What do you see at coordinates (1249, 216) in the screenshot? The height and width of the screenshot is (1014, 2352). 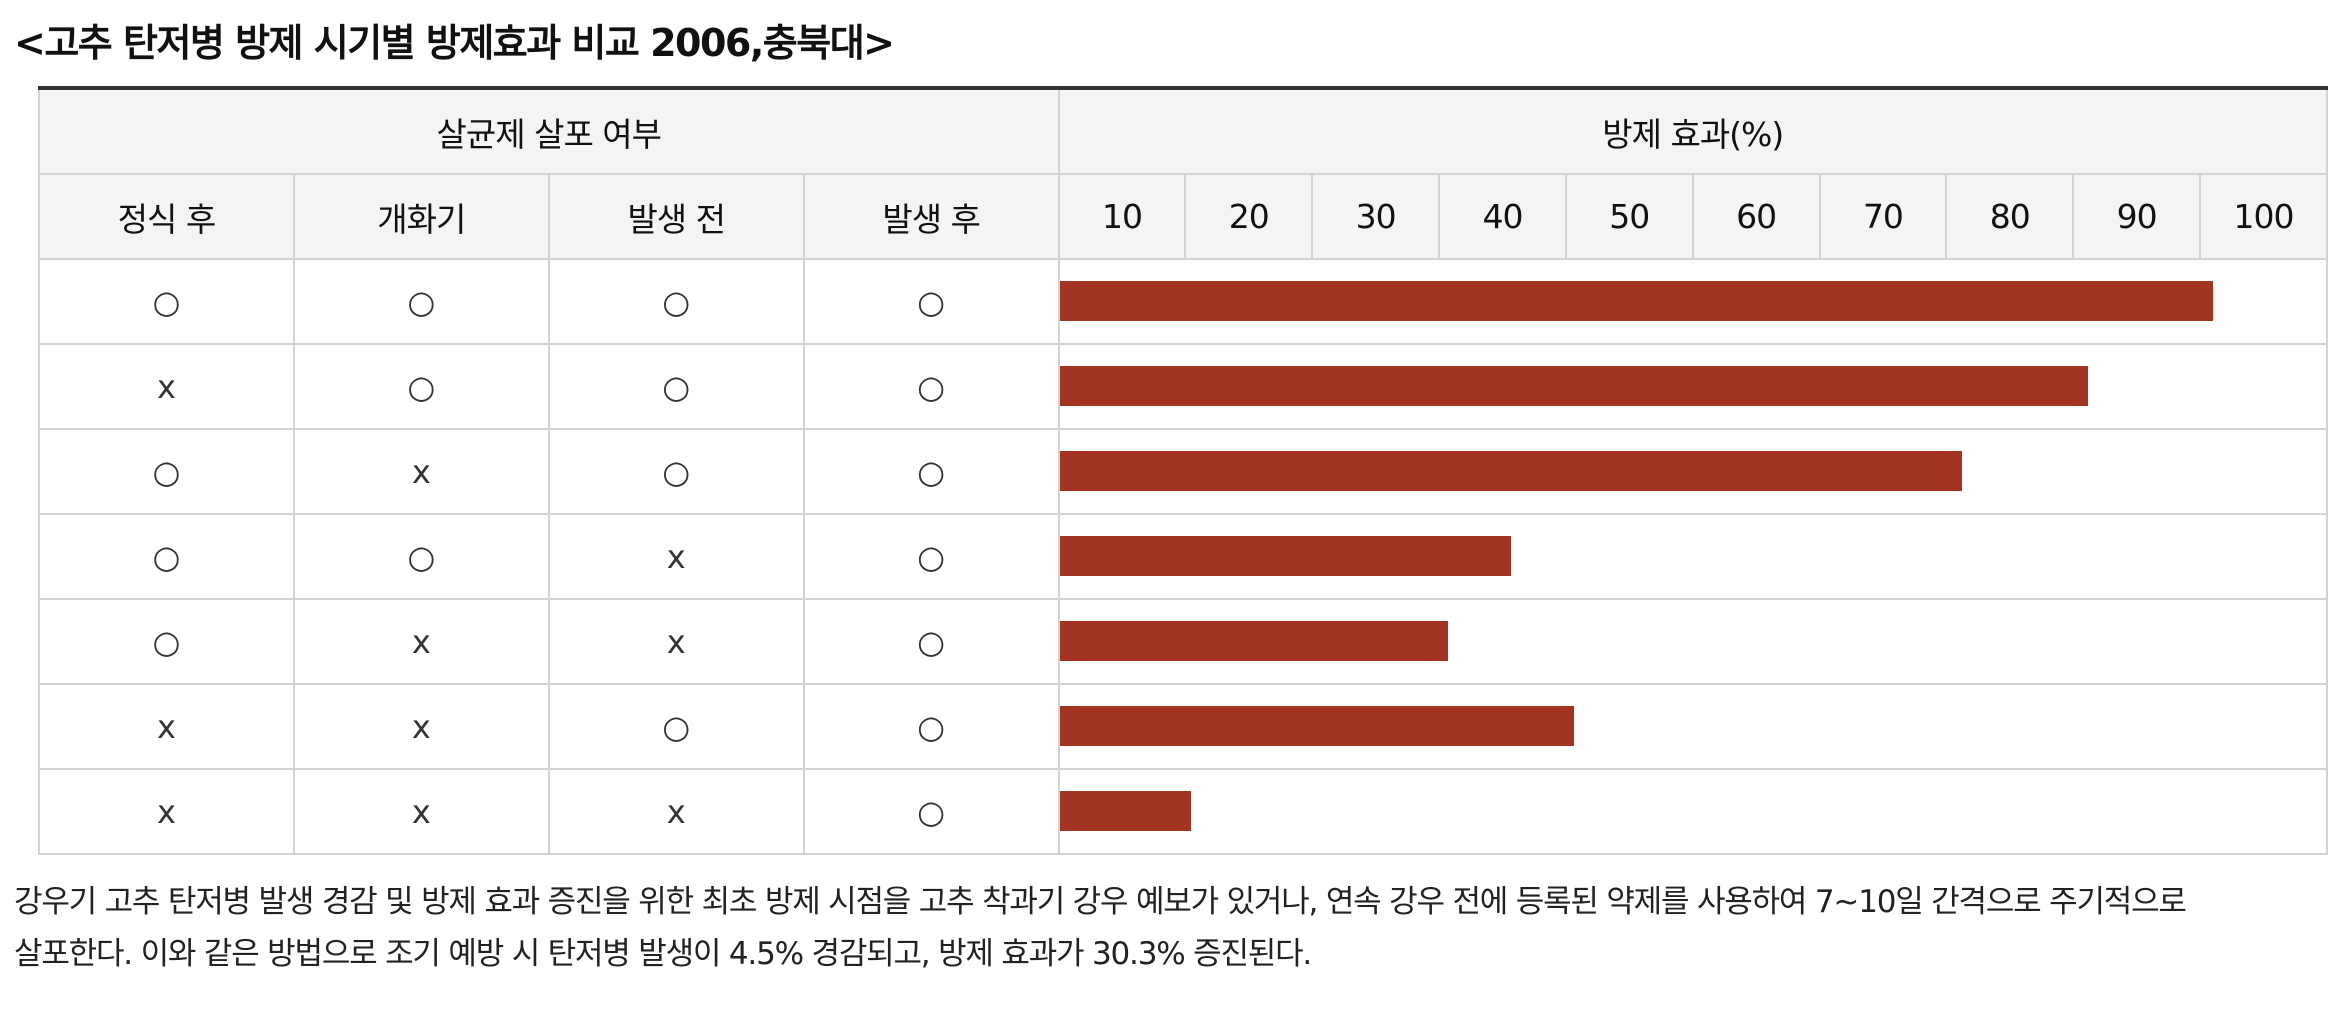 I see `x-tick-label: 20` at bounding box center [1249, 216].